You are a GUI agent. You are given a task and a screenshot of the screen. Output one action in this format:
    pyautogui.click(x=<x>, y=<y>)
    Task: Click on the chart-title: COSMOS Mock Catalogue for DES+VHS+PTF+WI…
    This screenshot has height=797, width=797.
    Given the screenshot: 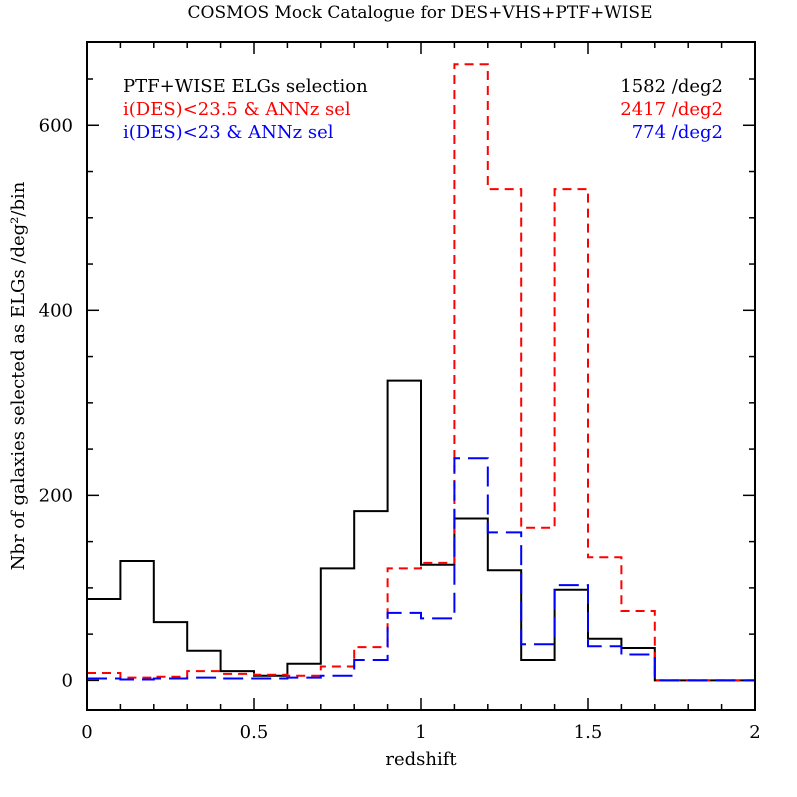 What is the action you would take?
    pyautogui.click(x=420, y=13)
    